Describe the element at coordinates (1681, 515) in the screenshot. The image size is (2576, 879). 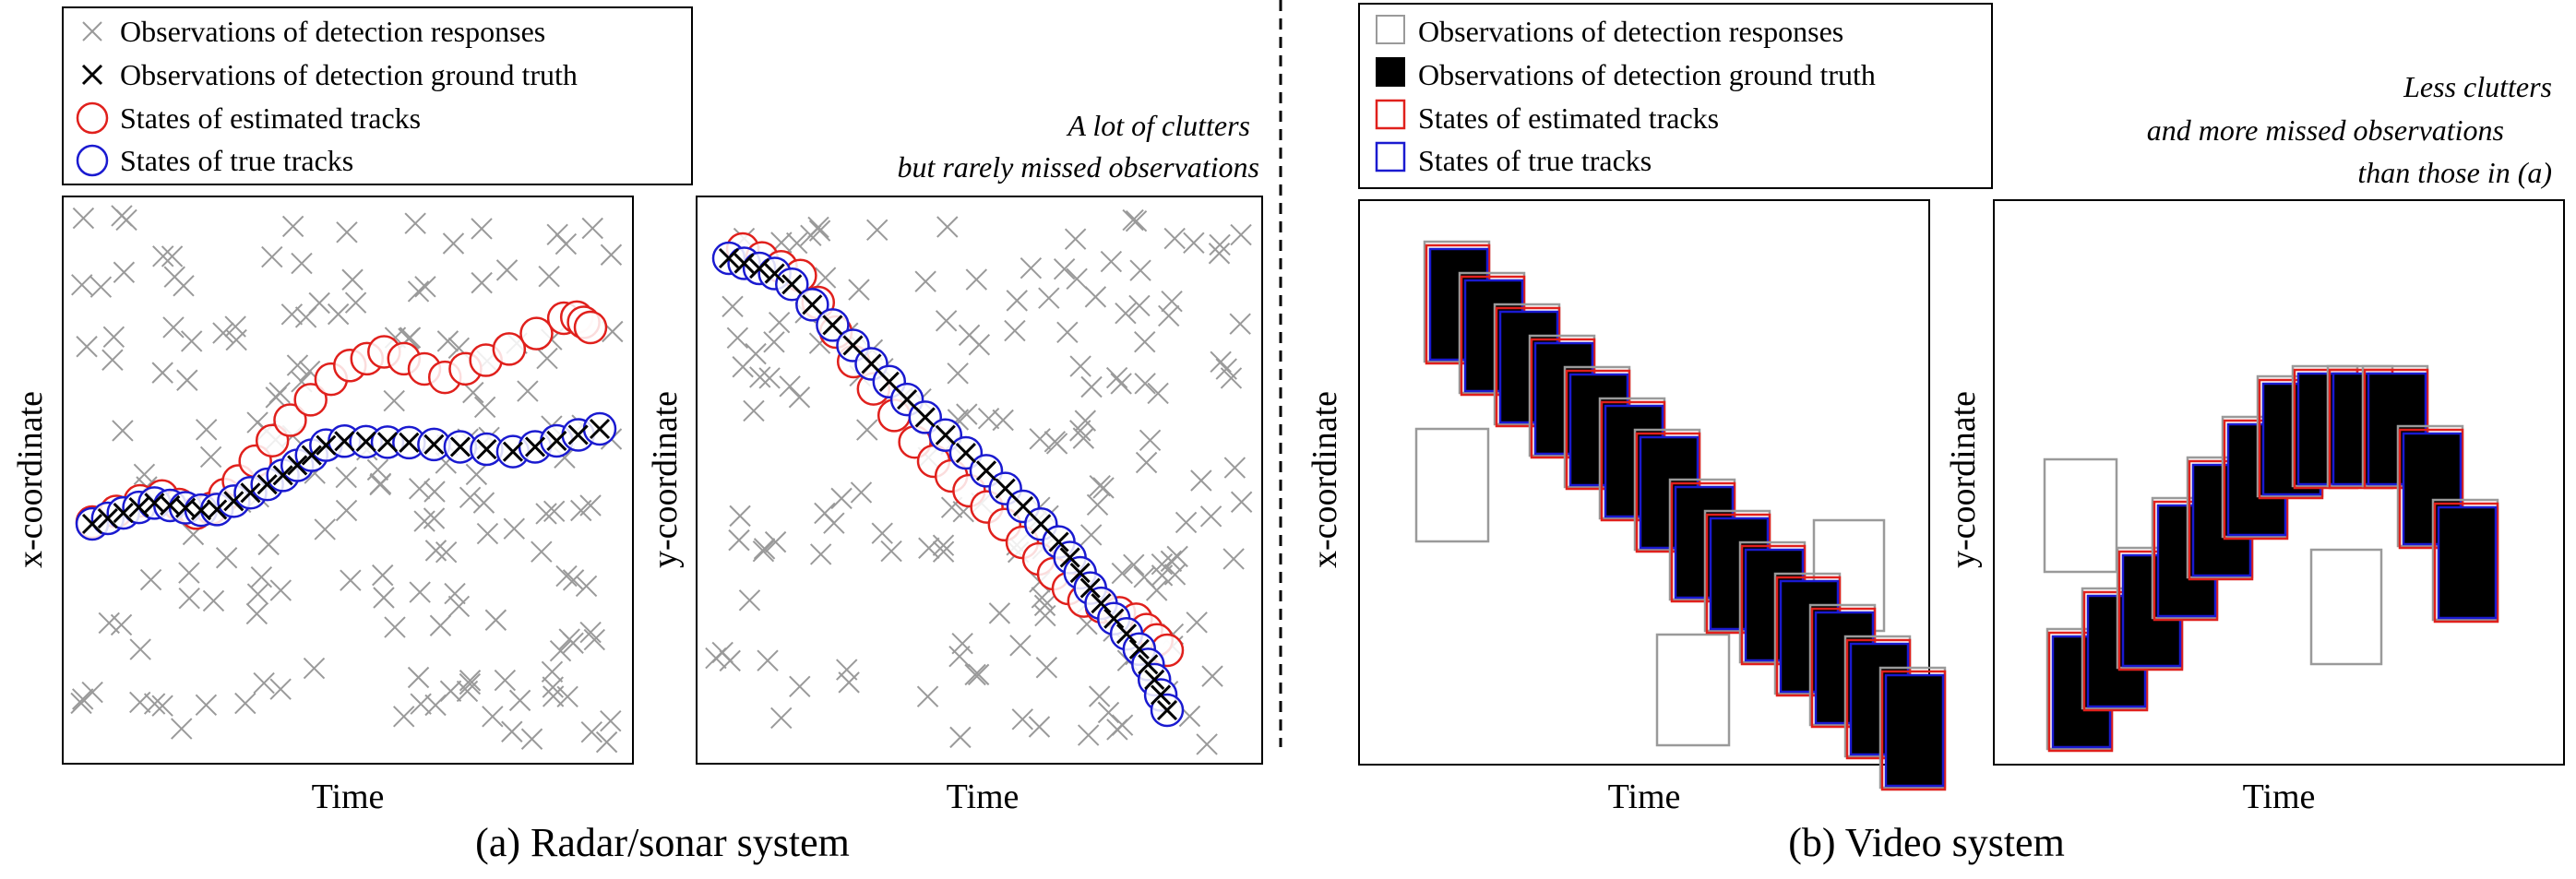
I see `plot-b1-boxes` at that location.